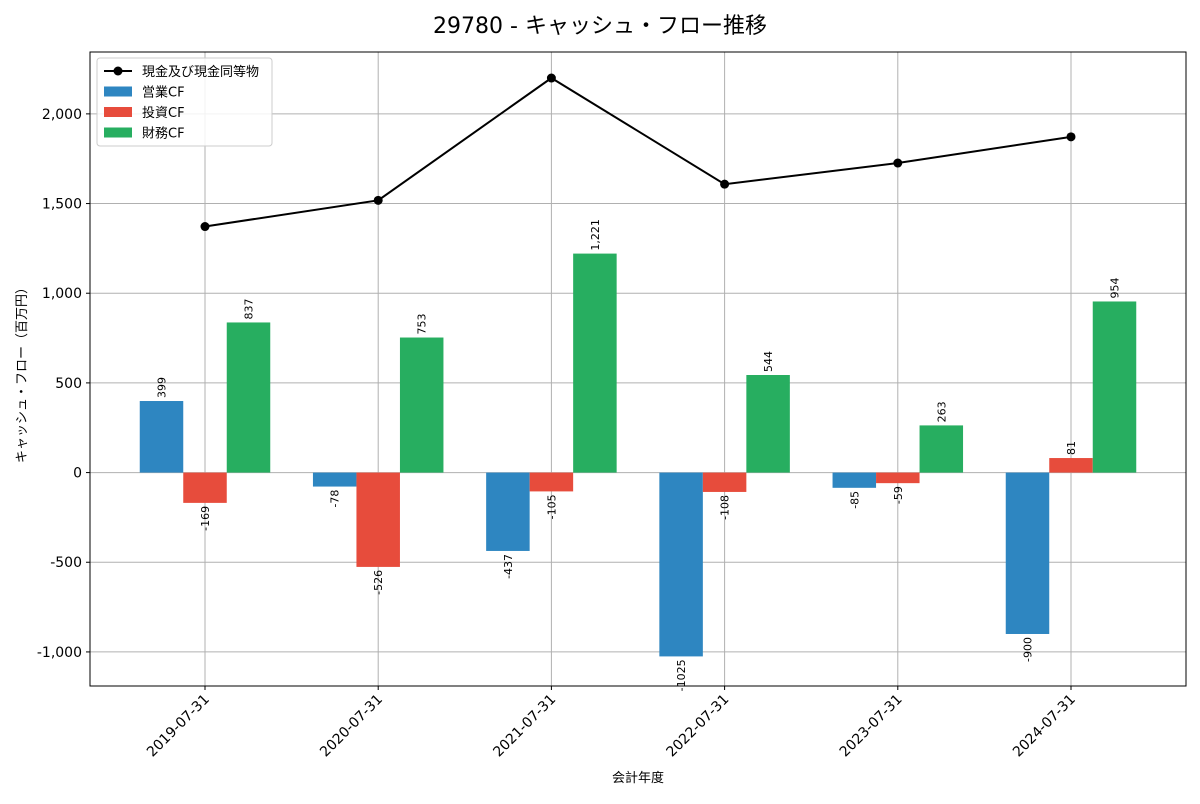 The image size is (1200, 804). Describe the element at coordinates (422, 324) in the screenshot. I see `bar-value-label: 753` at that location.